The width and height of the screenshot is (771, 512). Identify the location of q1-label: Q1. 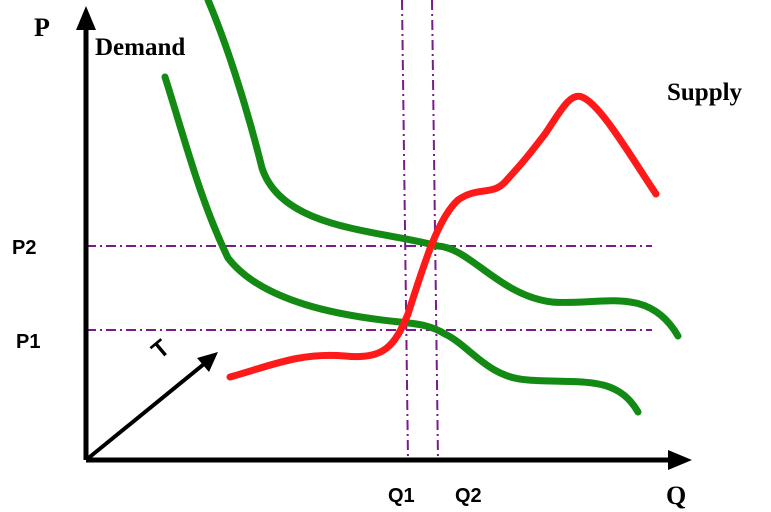
(401, 496).